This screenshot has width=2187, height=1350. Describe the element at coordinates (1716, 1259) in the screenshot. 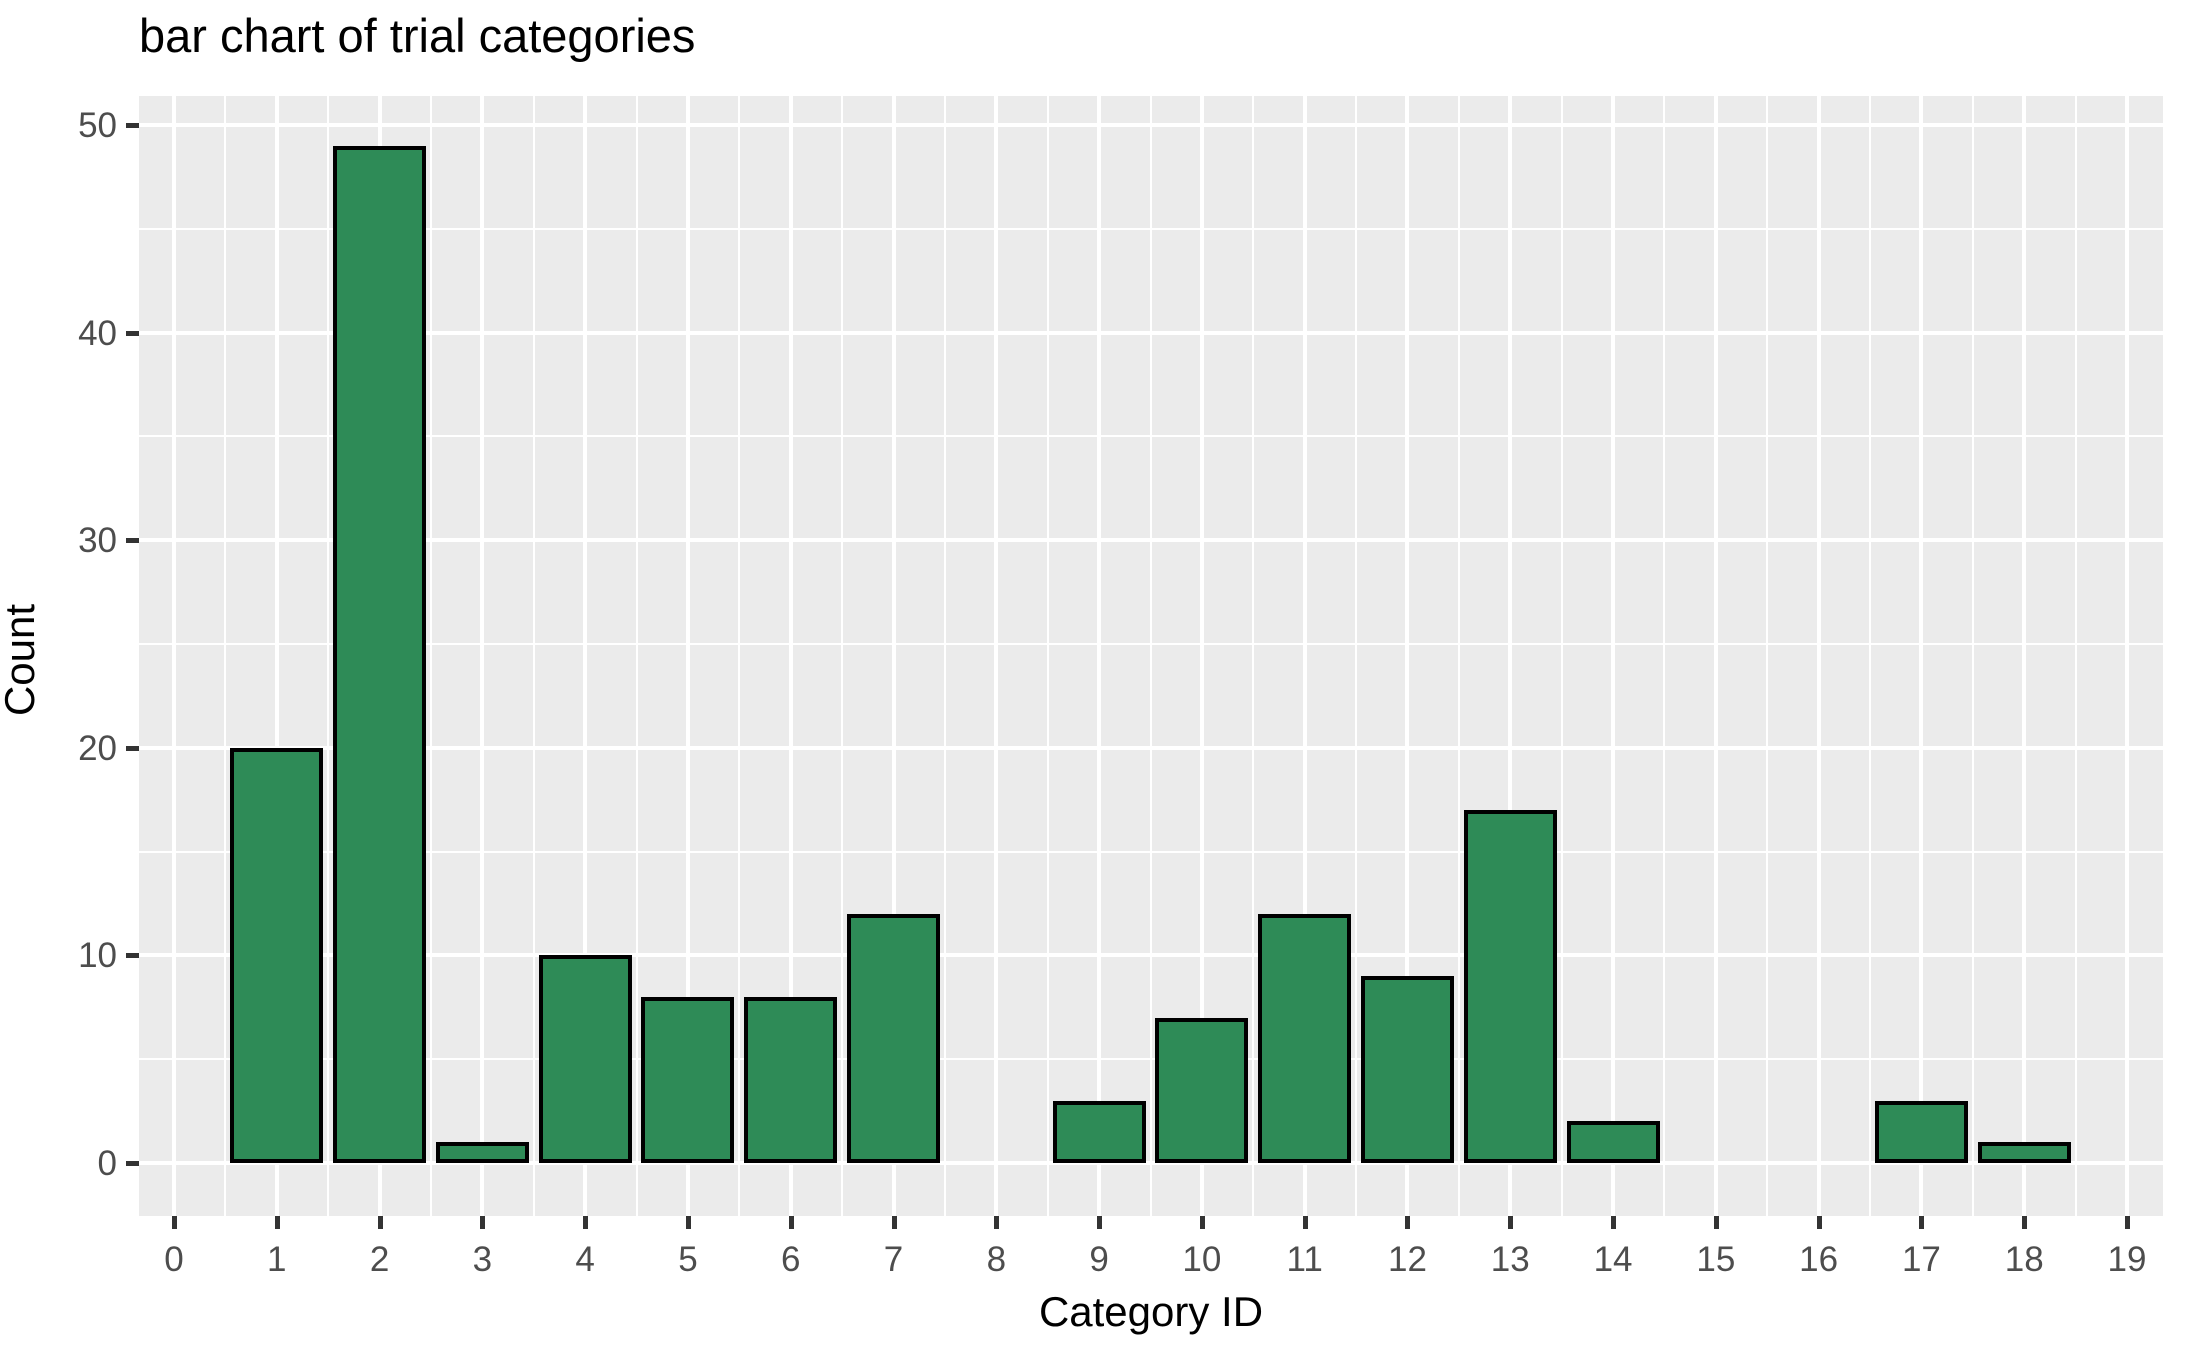

I see `x-axis-tick-label: 15` at that location.